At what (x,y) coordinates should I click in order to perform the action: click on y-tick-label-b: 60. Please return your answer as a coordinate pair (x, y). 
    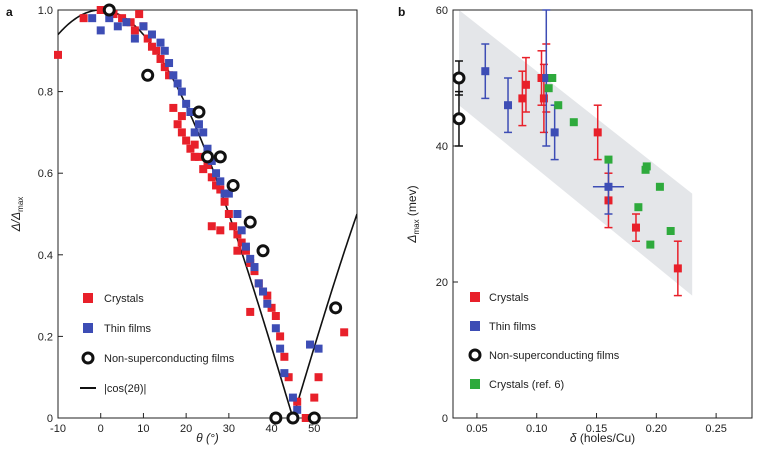
    Looking at the image, I should click on (442, 11).